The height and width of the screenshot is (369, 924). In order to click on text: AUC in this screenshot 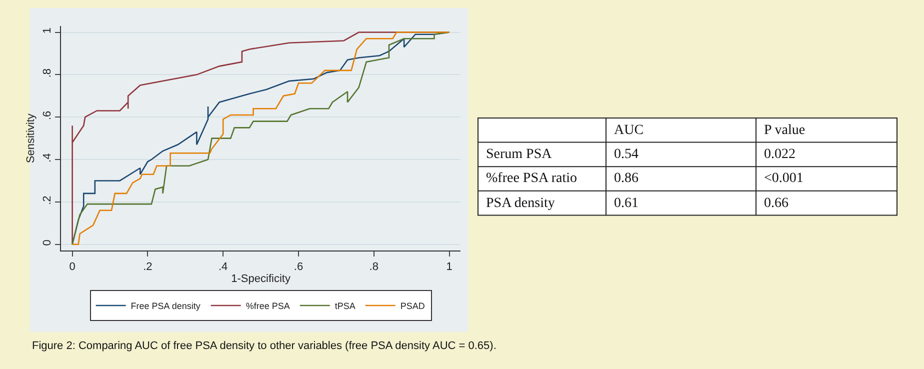, I will do `click(629, 130)`.